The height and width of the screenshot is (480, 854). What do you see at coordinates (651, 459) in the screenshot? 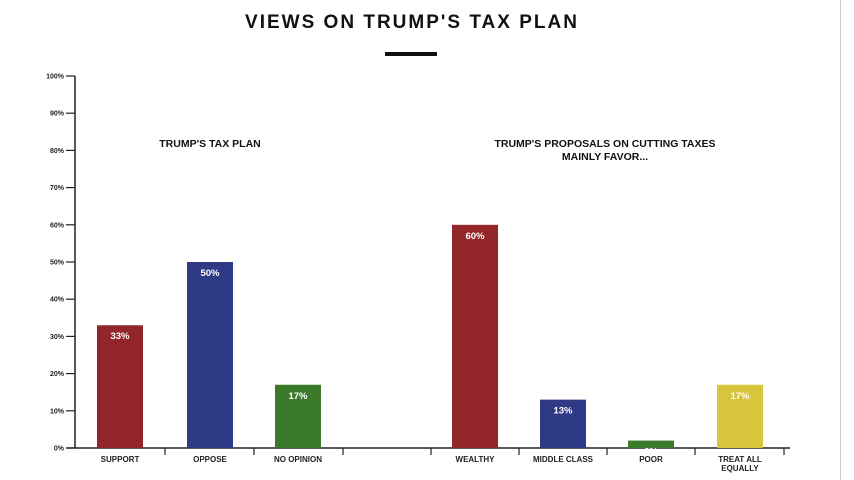
I see `x-category-label: POOR` at bounding box center [651, 459].